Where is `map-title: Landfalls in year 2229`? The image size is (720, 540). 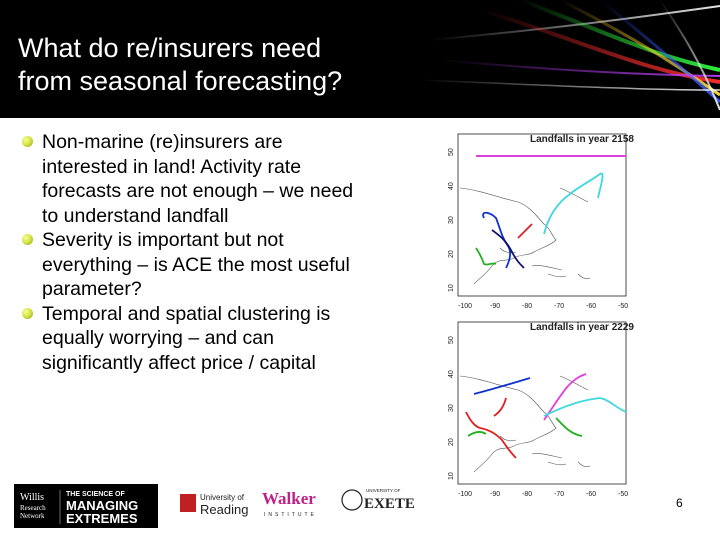
map-title: Landfalls in year 2229 is located at coordinates (582, 327).